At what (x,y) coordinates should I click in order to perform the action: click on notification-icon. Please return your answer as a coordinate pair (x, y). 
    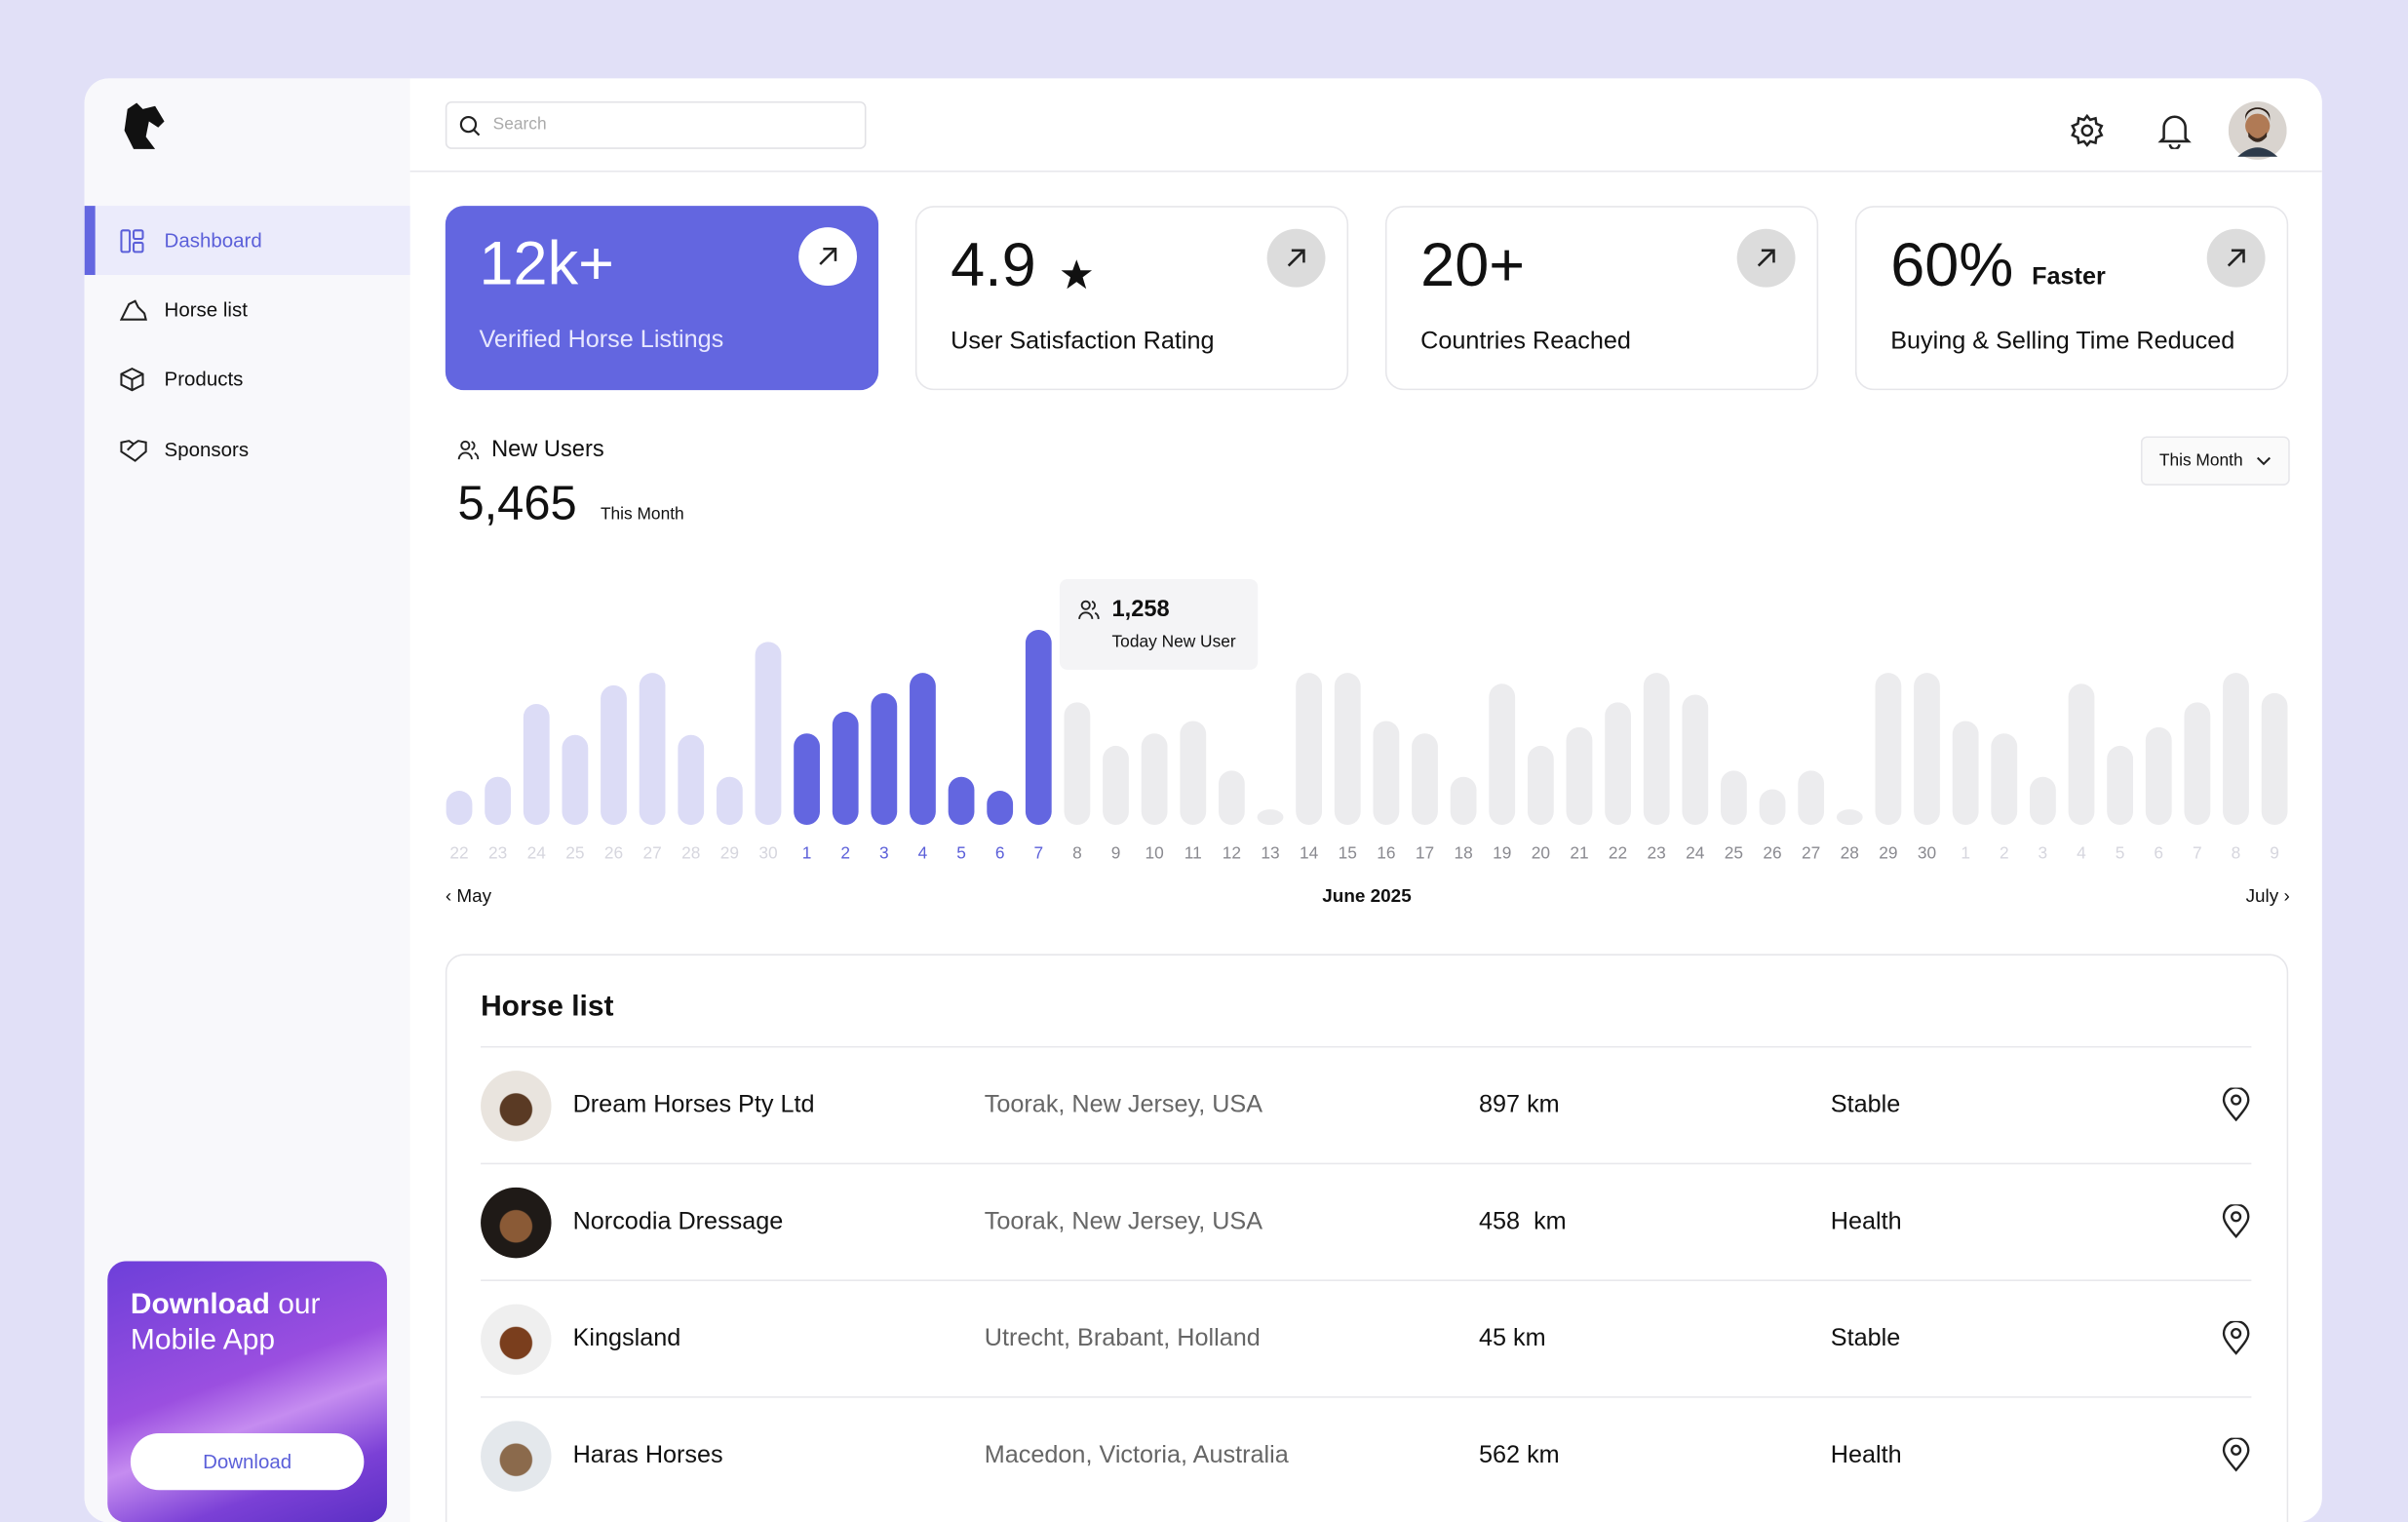
    Looking at the image, I should click on (2174, 130).